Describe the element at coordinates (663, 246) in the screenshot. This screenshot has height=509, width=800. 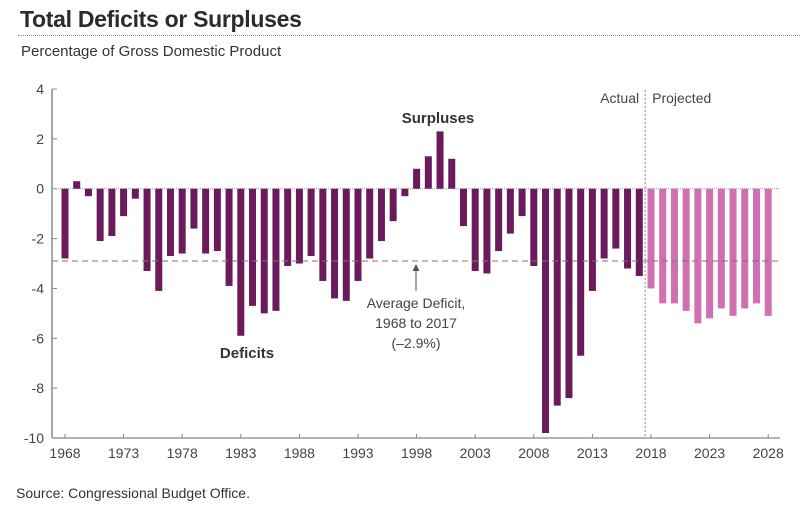
I see `bar-projected-2019` at that location.